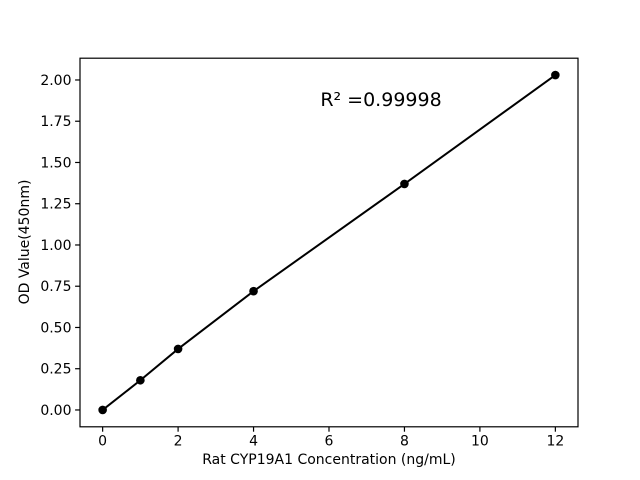 The height and width of the screenshot is (480, 640). Describe the element at coordinates (55, 370) in the screenshot. I see `y-tick-label: 0.25` at that location.